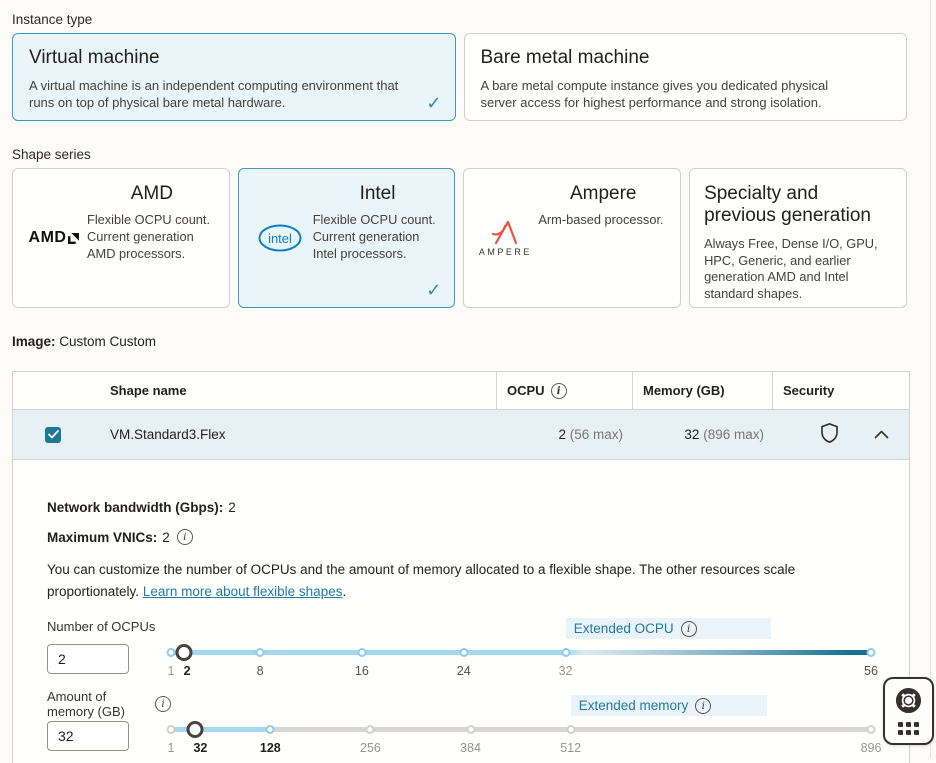 The image size is (936, 763). What do you see at coordinates (562, 434) in the screenshot?
I see `ocpu-value: 2` at bounding box center [562, 434].